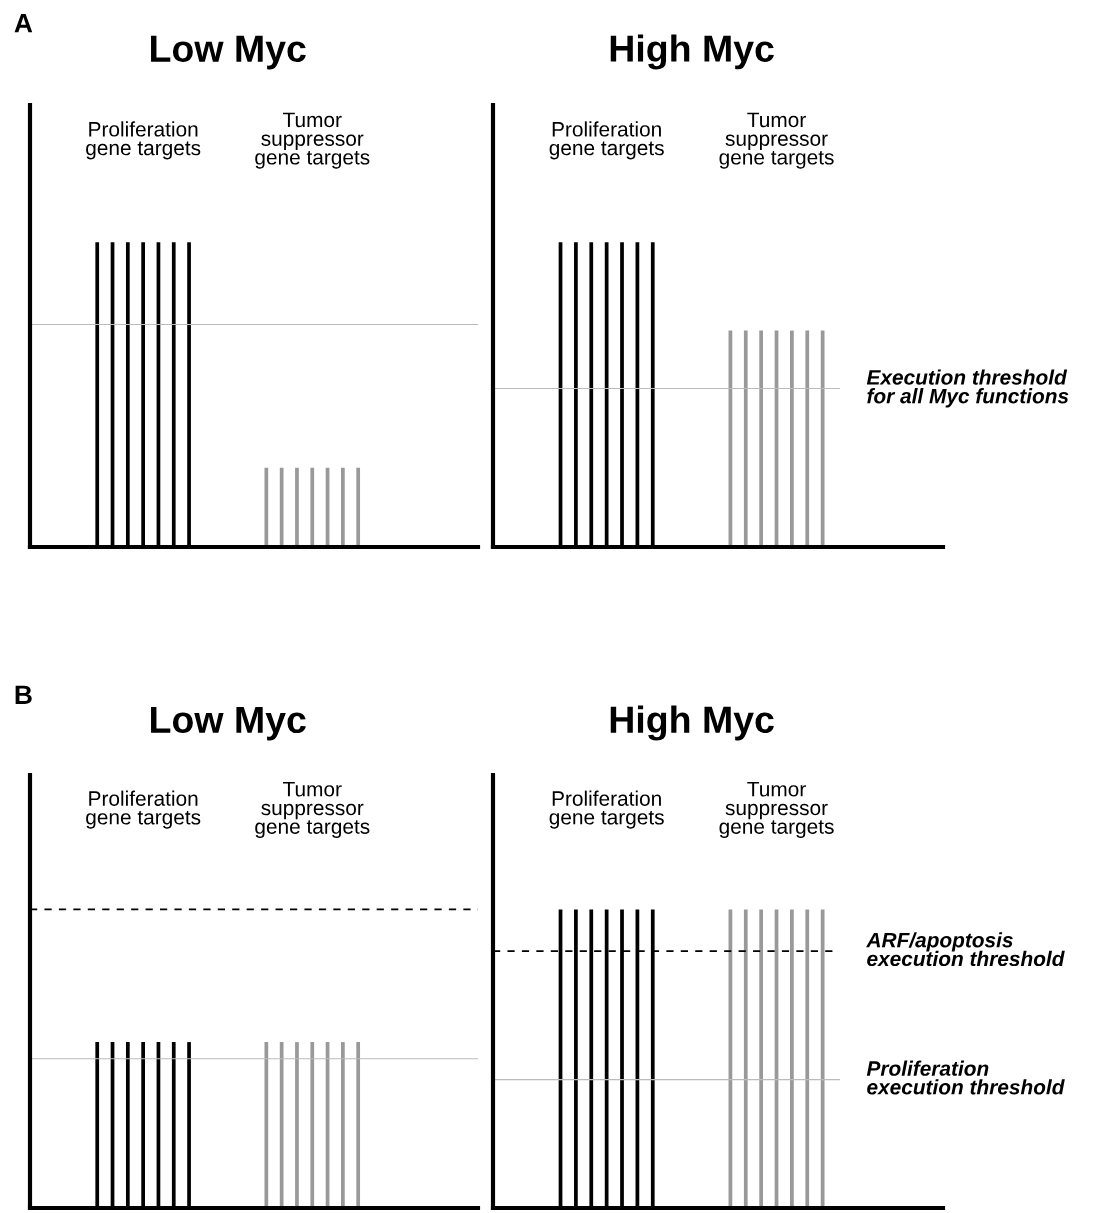 This screenshot has height=1213, width=1109. Describe the element at coordinates (23, 694) in the screenshot. I see `text: B` at that location.